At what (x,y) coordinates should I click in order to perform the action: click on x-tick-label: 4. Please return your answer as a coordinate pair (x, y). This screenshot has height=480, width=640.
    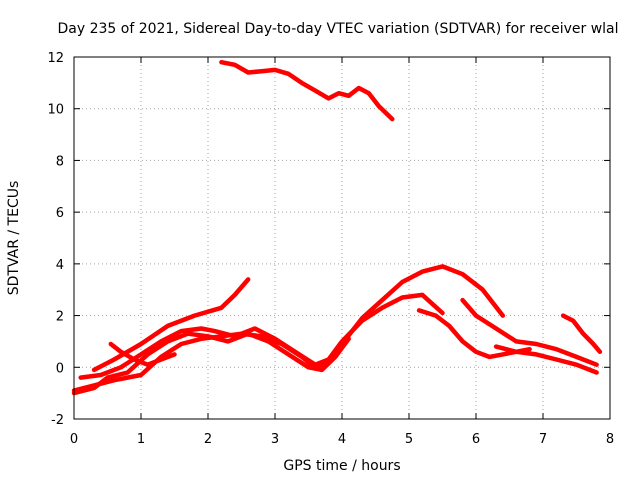
    Looking at the image, I should click on (342, 439).